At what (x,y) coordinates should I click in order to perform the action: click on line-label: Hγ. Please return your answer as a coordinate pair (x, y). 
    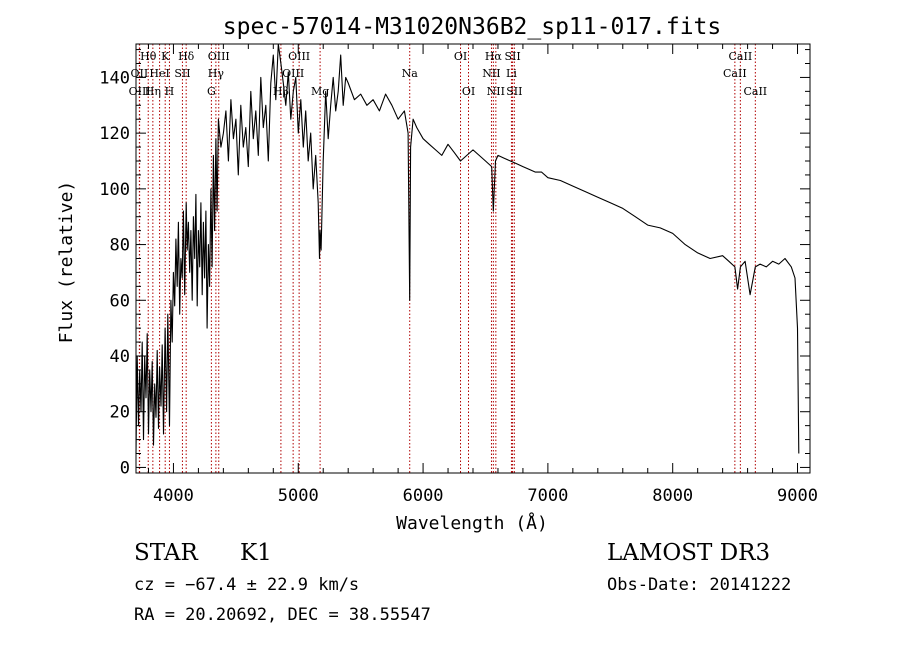
    Looking at the image, I should click on (216, 73).